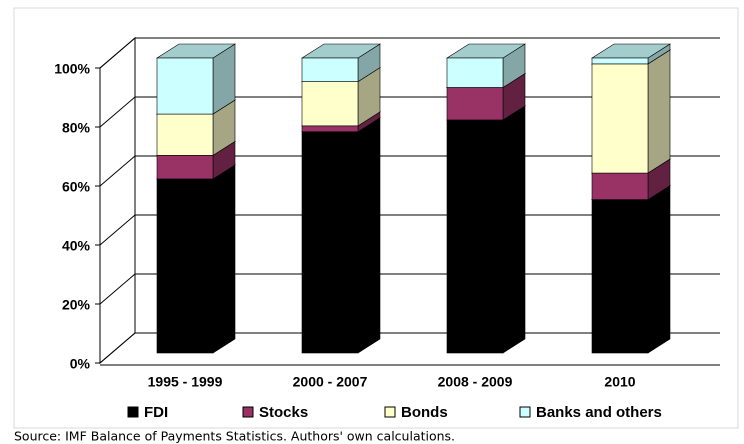 This screenshot has width=744, height=444. I want to click on y-tick-label: 100%, so click(72, 69).